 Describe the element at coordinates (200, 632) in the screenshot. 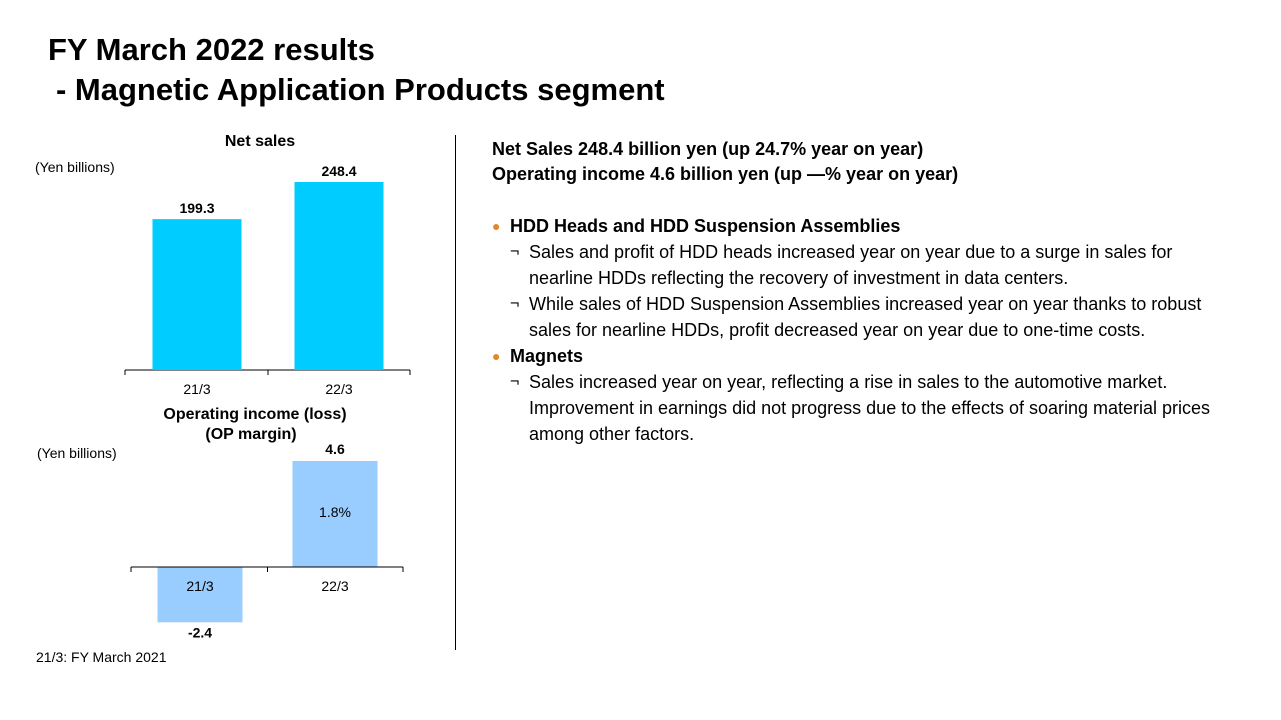

I see `op-income-value-label: -2.4` at that location.